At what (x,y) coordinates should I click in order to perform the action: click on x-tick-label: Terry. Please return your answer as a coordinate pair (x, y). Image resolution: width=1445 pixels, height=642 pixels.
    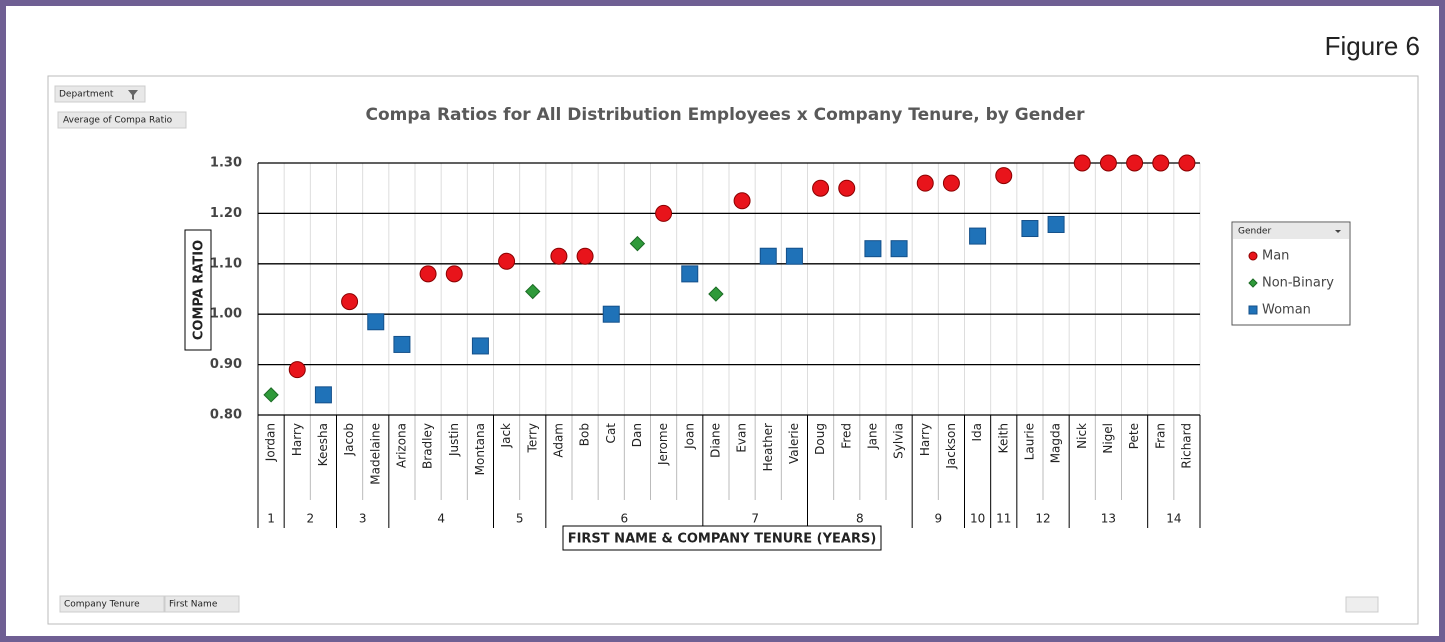
    Looking at the image, I should click on (532, 438).